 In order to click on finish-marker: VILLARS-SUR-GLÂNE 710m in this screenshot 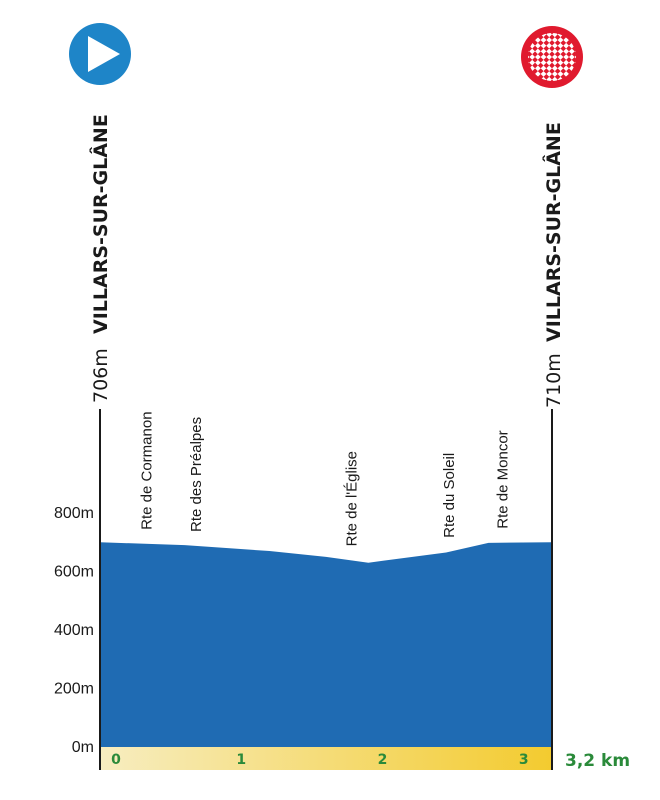, I will do `click(552, 396)`.